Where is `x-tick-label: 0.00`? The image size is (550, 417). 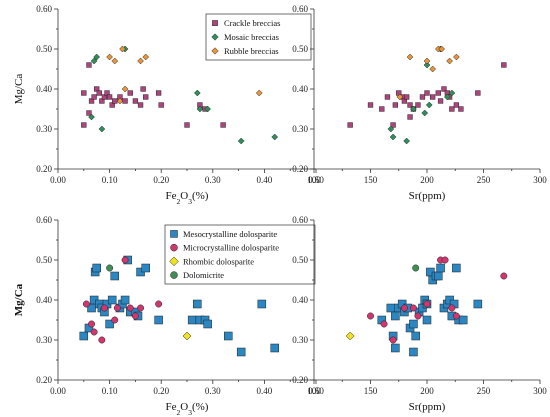
x-tick-label: 0.00 is located at coordinates (58, 180).